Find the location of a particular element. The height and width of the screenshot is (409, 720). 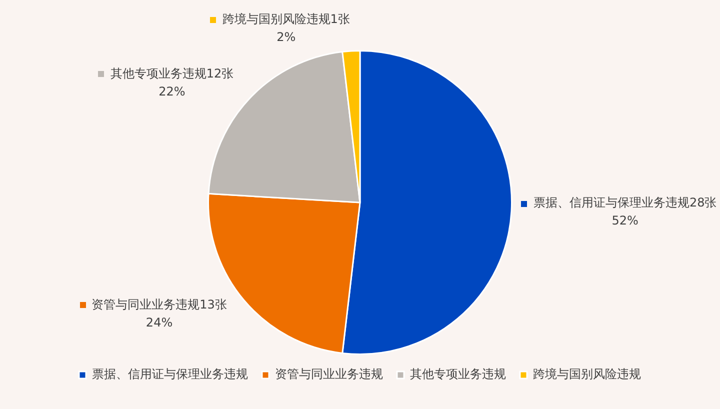

category-label: 其他专项业务违规12张 is located at coordinates (172, 73).